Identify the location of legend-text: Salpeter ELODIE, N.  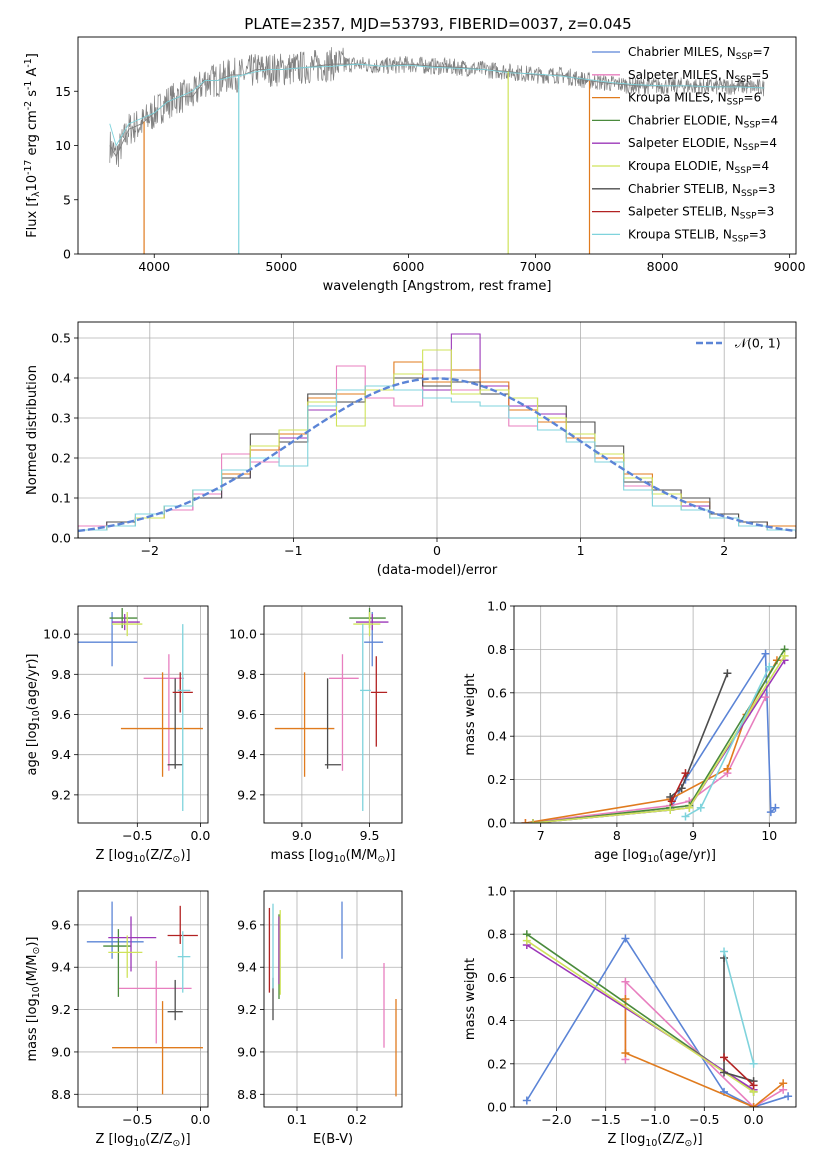
(685, 143).